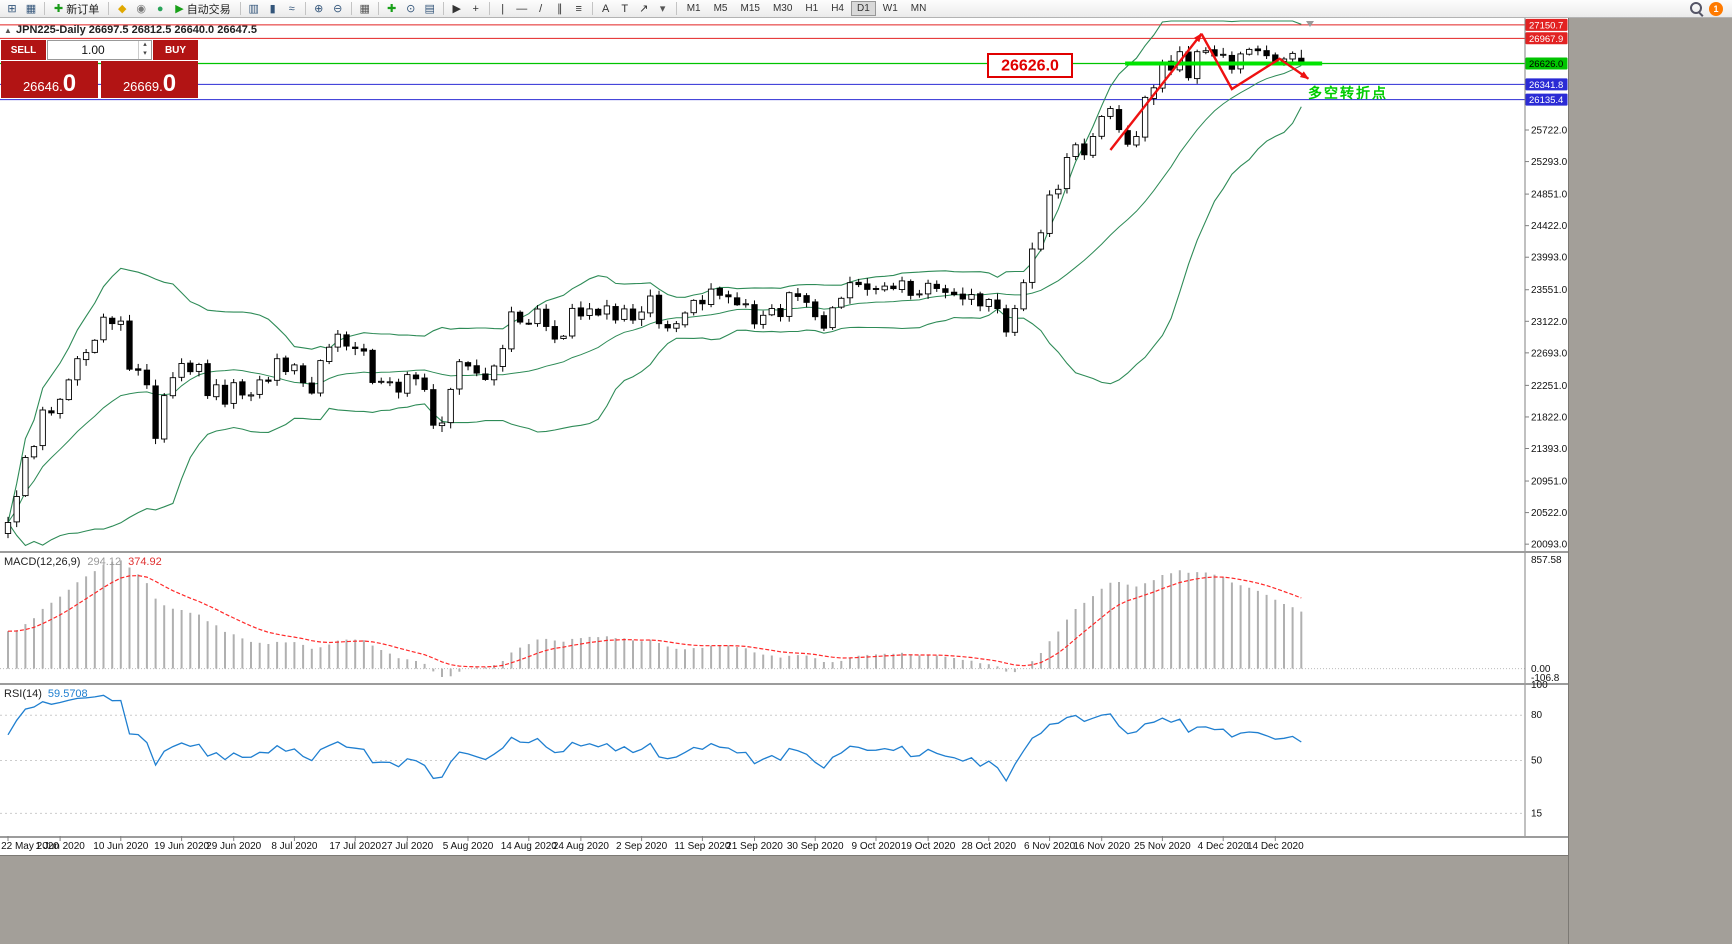  What do you see at coordinates (475, 8) in the screenshot?
I see `crosshair-icon: +` at bounding box center [475, 8].